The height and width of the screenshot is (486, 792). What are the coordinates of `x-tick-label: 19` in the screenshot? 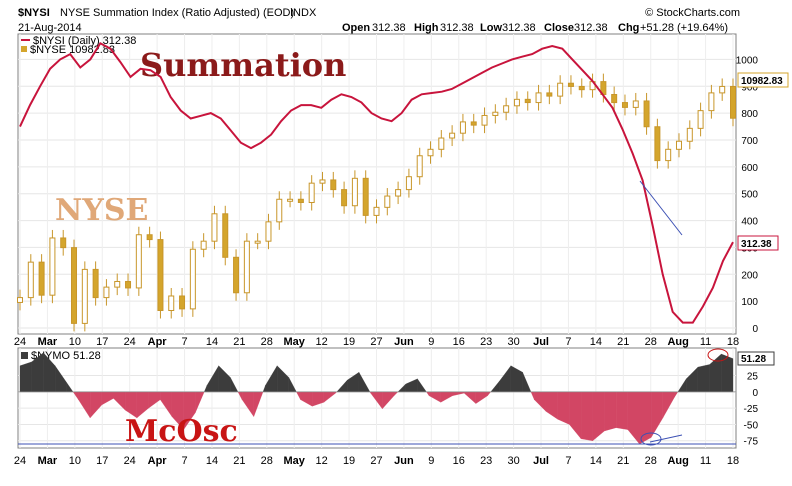 It's located at (349, 342).